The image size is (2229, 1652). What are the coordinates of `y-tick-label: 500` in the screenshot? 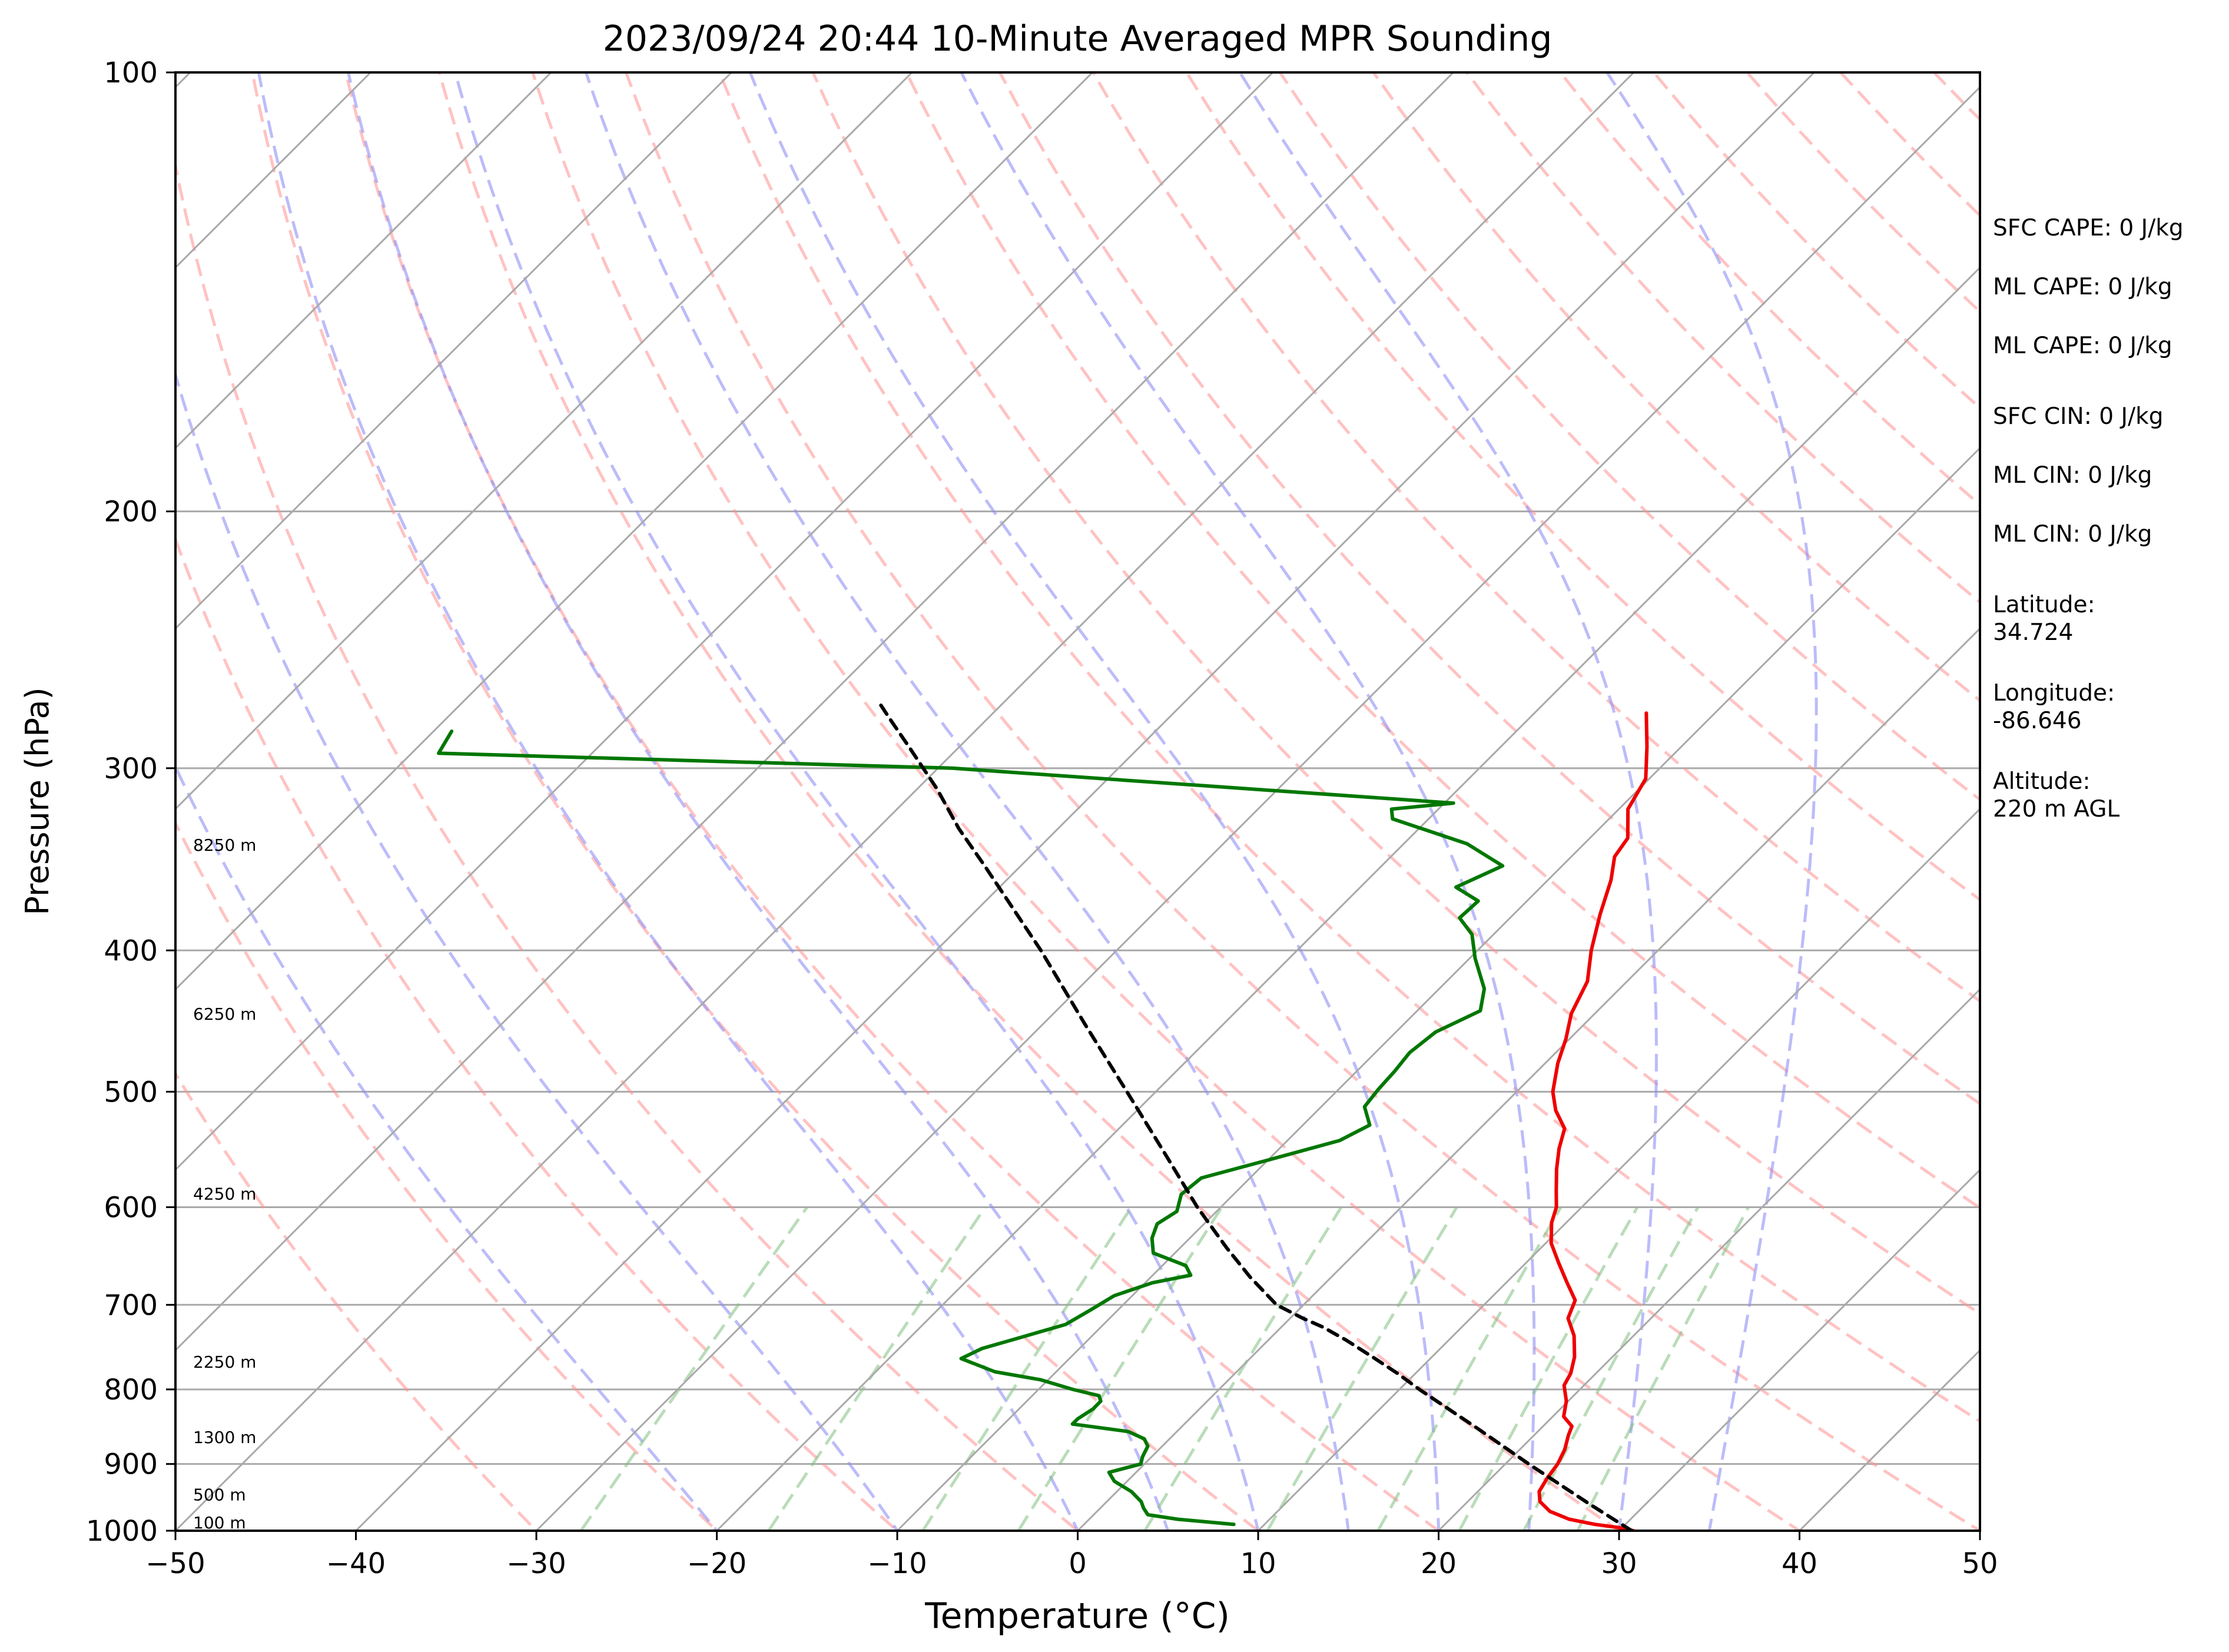 It's located at (131, 1092).